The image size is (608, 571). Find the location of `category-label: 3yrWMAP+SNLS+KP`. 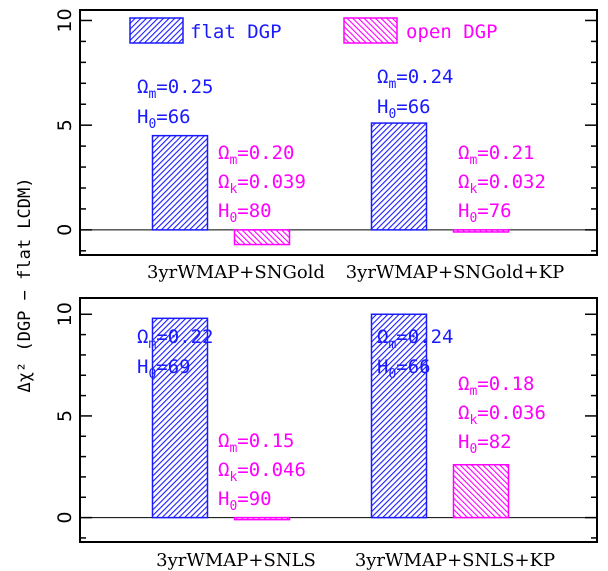

category-label: 3yrWMAP+SNLS+KP is located at coordinates (455, 560).